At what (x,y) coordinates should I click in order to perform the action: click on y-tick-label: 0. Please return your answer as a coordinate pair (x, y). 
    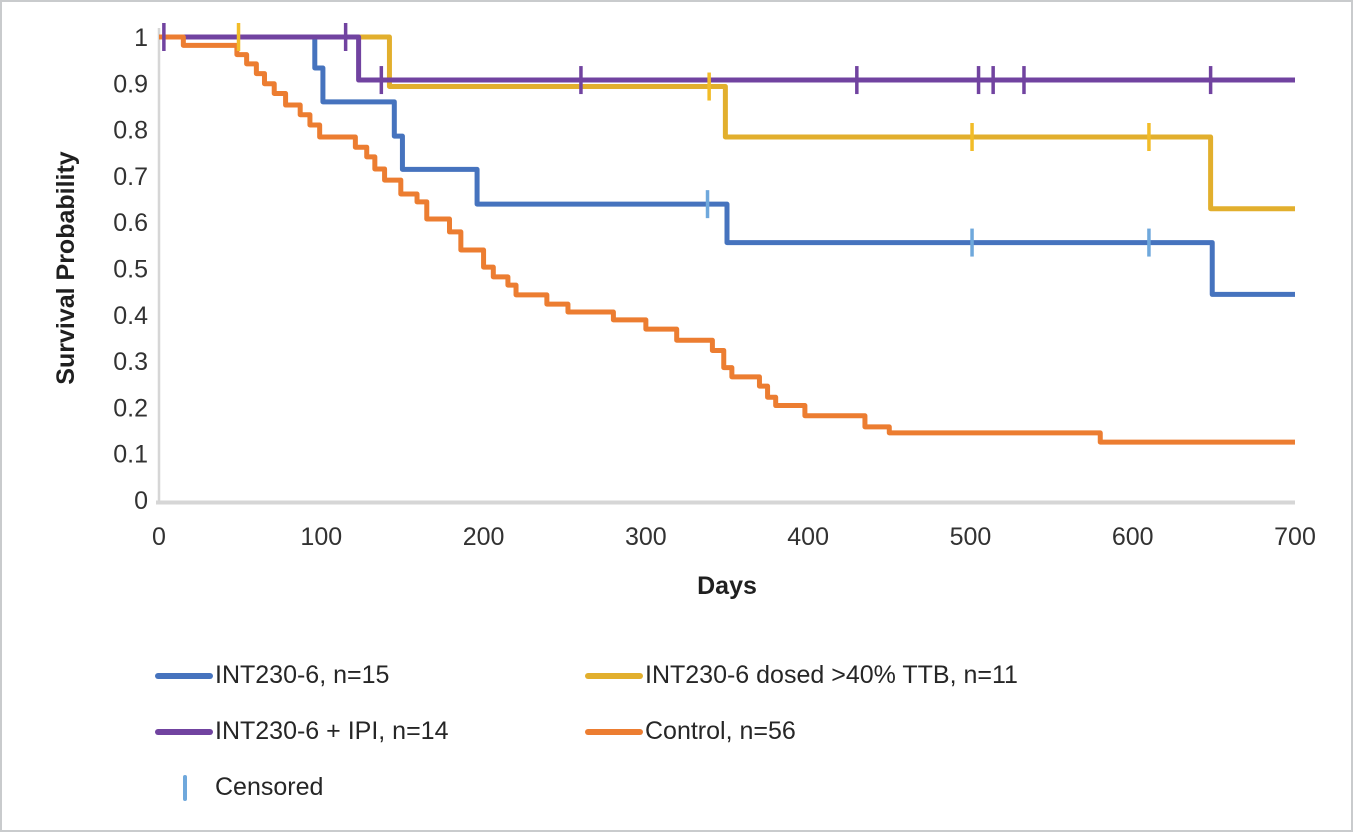
    Looking at the image, I should click on (141, 501).